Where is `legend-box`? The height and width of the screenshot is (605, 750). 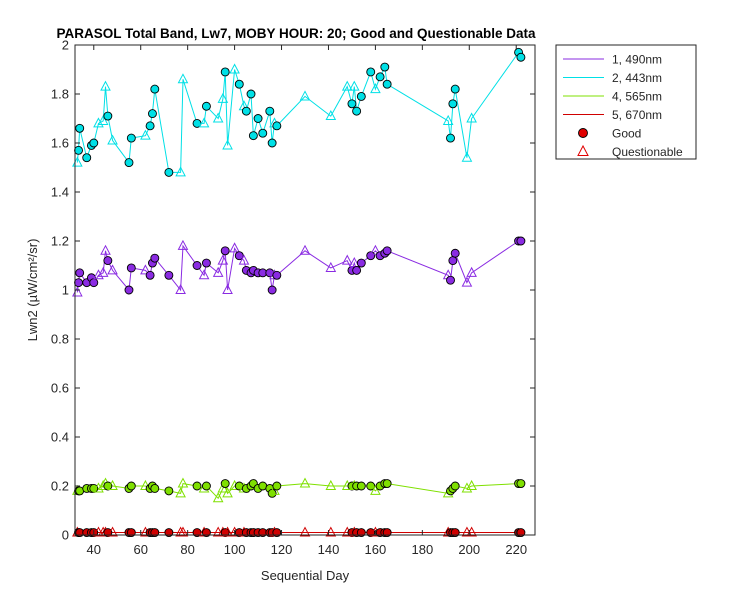 legend-box is located at coordinates (626, 102).